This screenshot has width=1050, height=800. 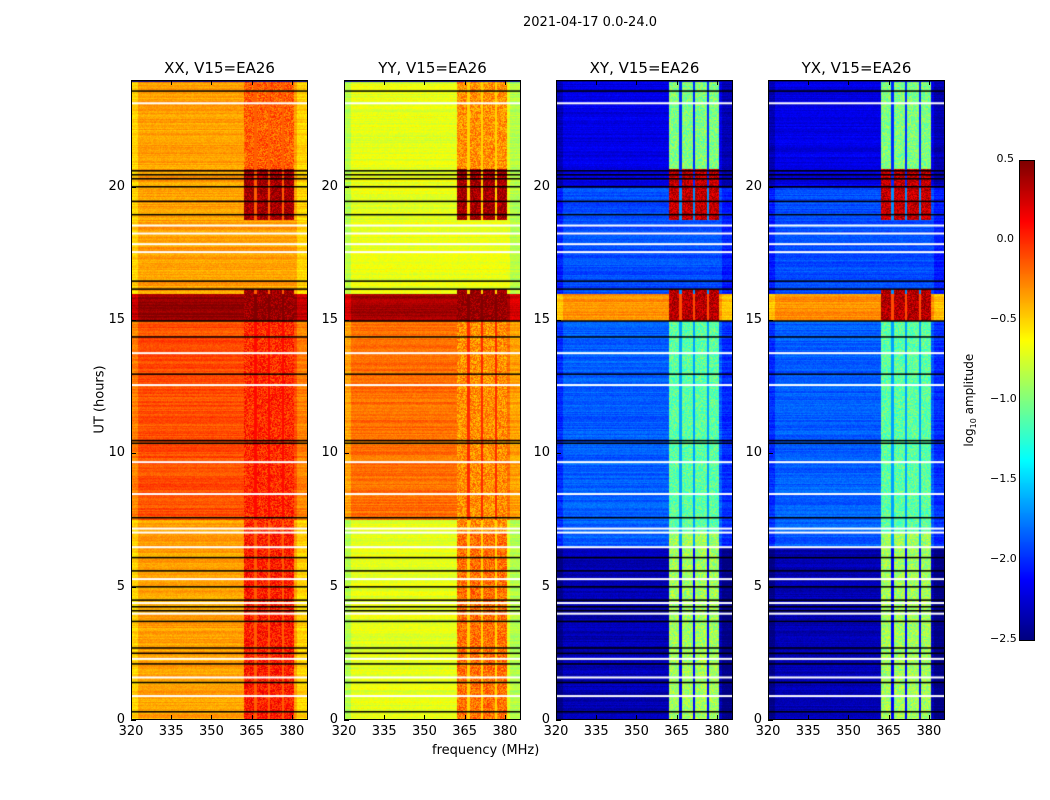 What do you see at coordinates (1003, 558) in the screenshot?
I see `colorbar-tick-label: −2.0` at bounding box center [1003, 558].